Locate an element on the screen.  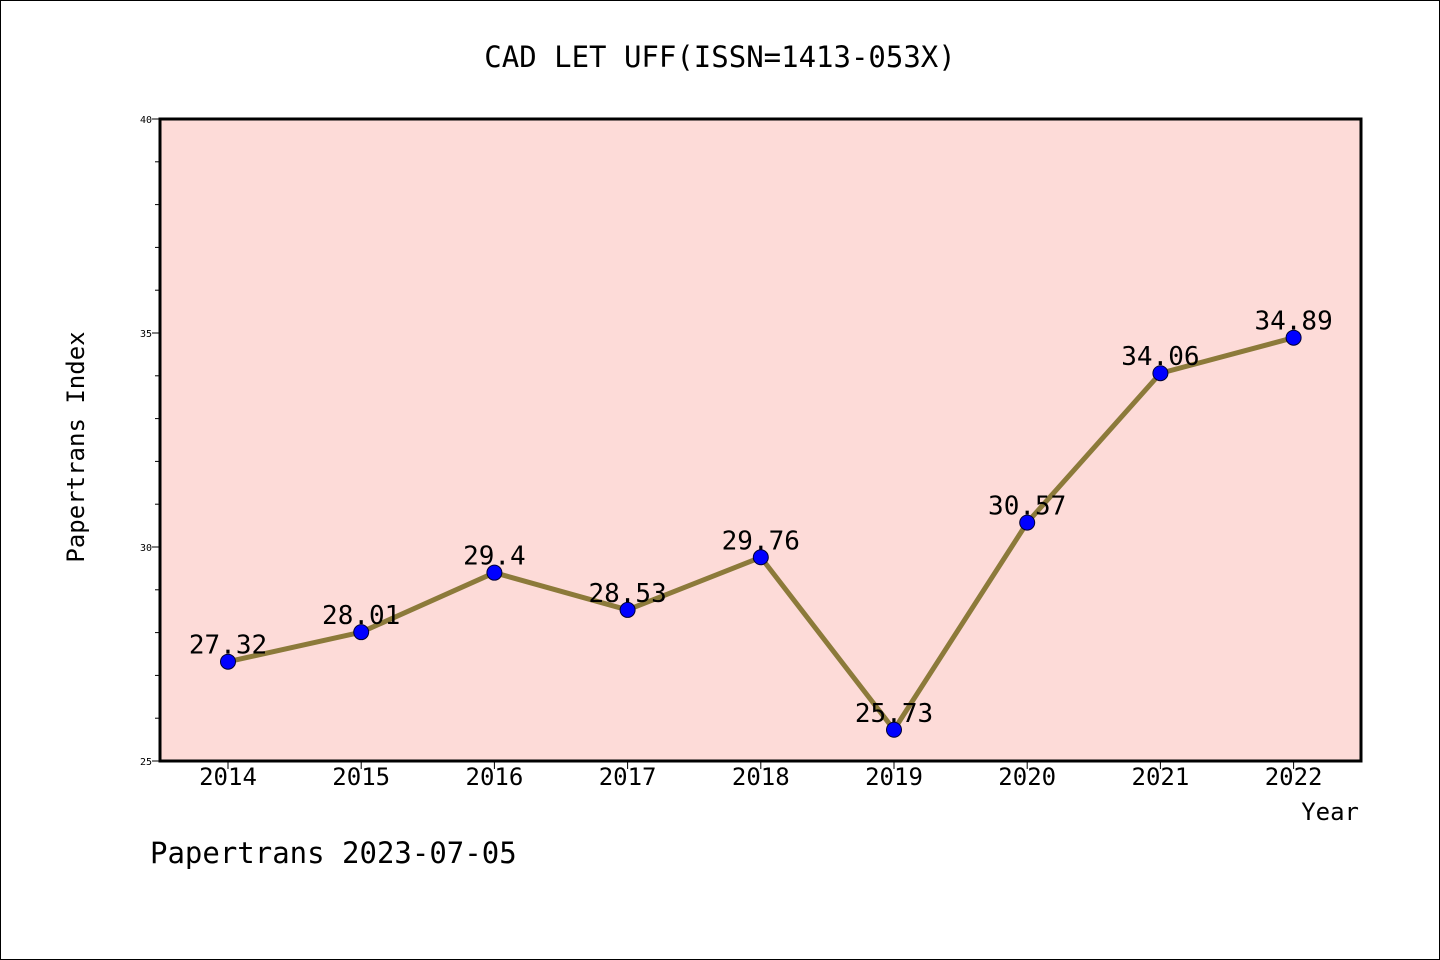
y-axis: 25 30 35 40 is located at coordinates (150, 441).